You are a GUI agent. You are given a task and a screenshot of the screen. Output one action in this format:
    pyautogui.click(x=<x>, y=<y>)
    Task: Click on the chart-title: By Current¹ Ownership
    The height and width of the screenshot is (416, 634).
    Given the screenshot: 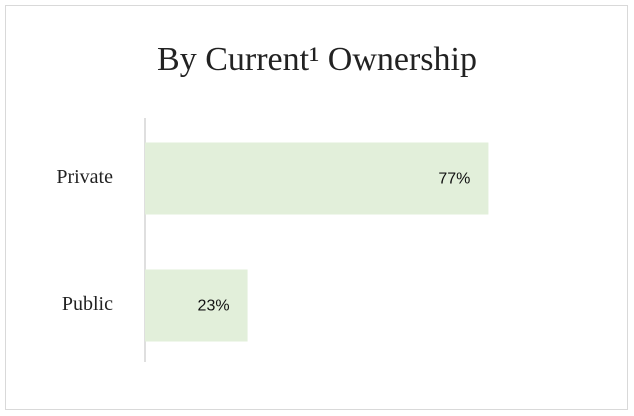 What is the action you would take?
    pyautogui.click(x=317, y=59)
    